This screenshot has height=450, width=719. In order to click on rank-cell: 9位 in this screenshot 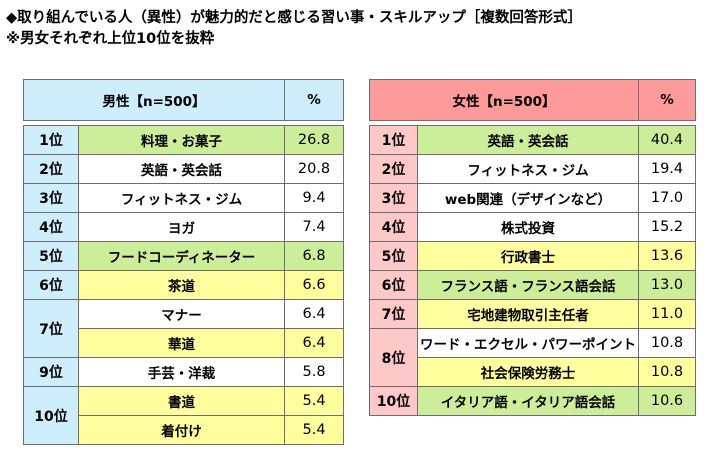, I will do `click(51, 372)`.